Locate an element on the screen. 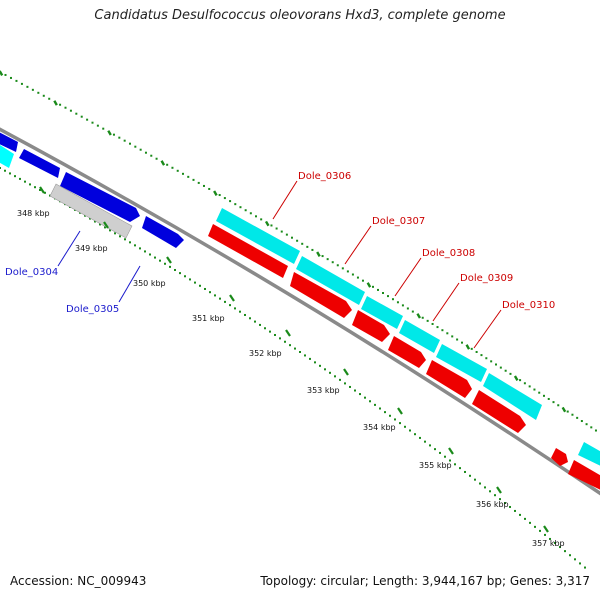 The height and width of the screenshot is (600, 600). pseudo-gene-bar is located at coordinates (91, 211).